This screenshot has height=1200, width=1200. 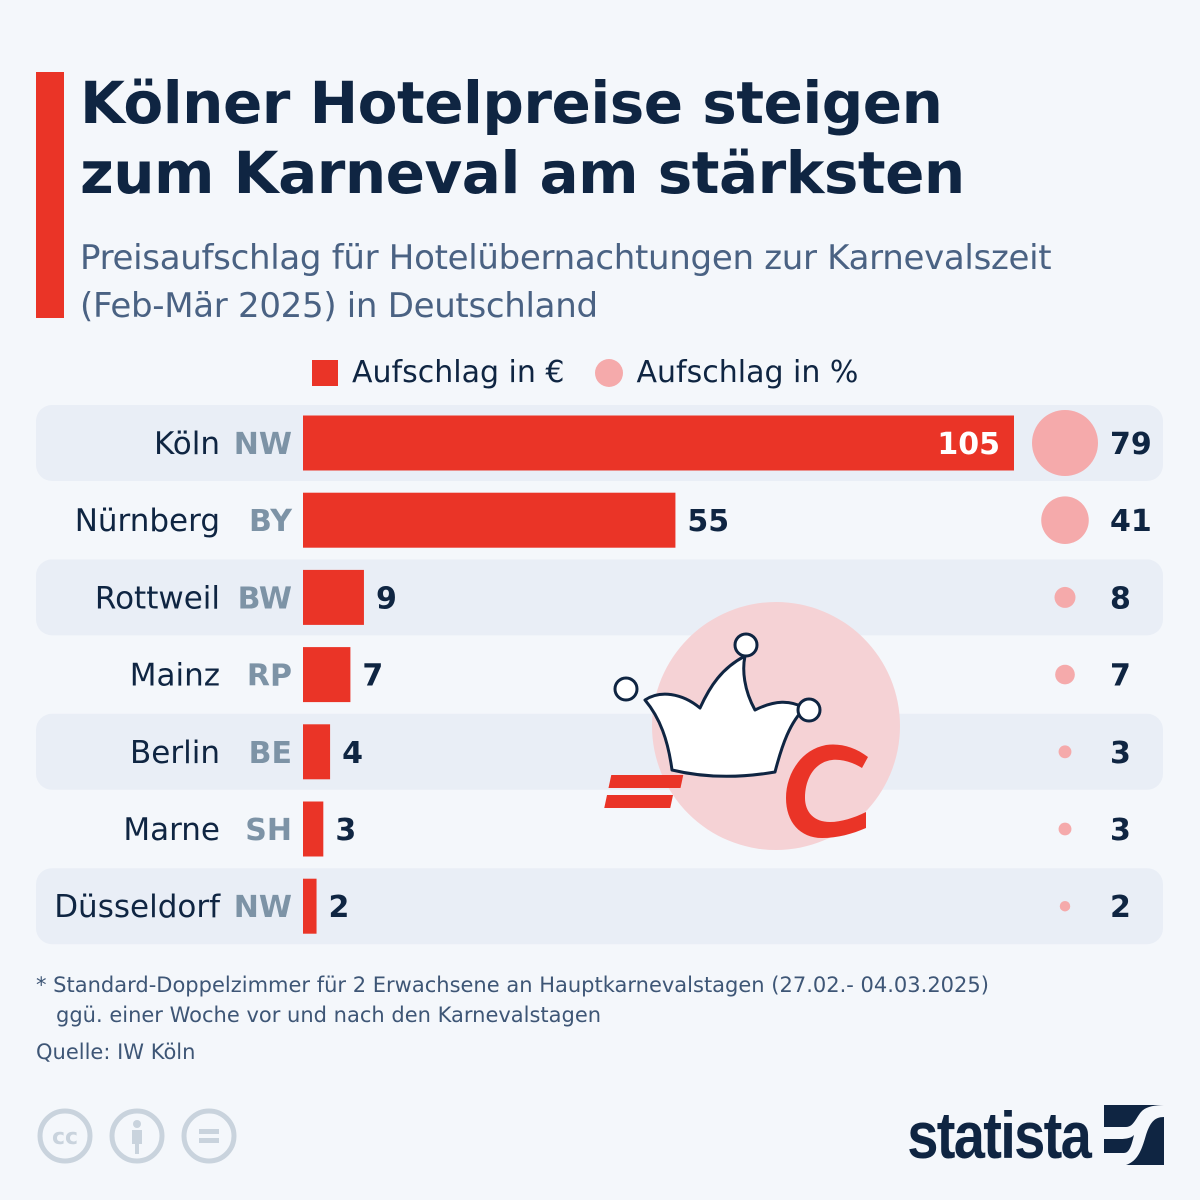 I want to click on bubble-value-label: 8, so click(x=1120, y=598).